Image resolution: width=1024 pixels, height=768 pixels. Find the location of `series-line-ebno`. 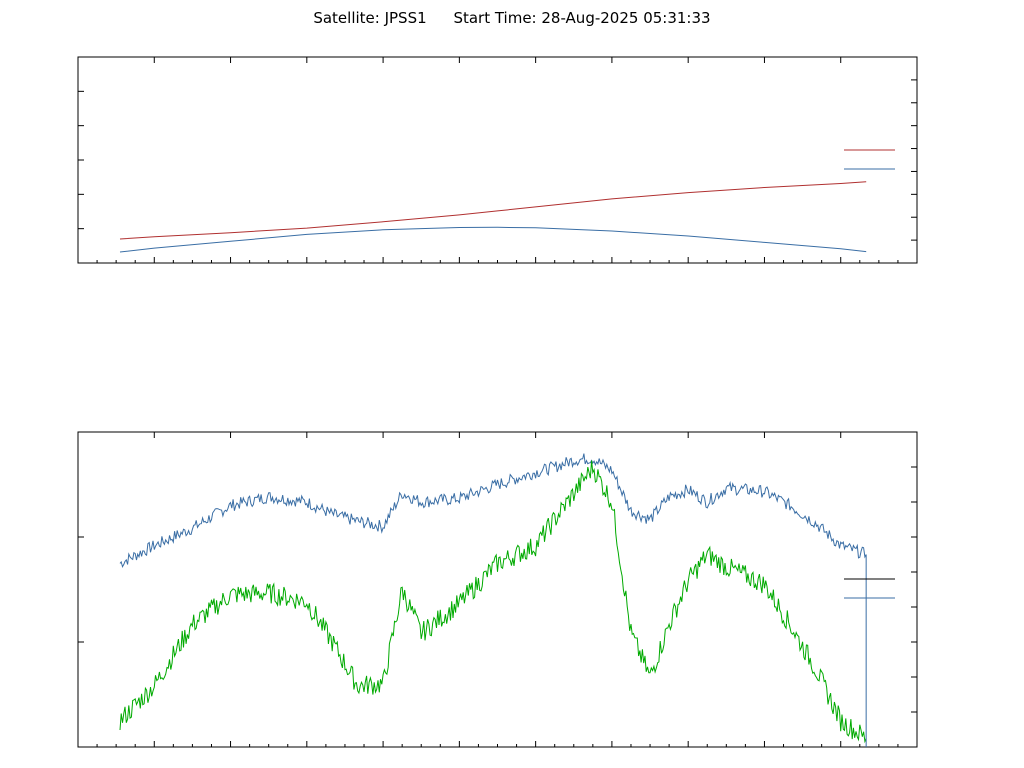

series-line-ebno is located at coordinates (493, 511).